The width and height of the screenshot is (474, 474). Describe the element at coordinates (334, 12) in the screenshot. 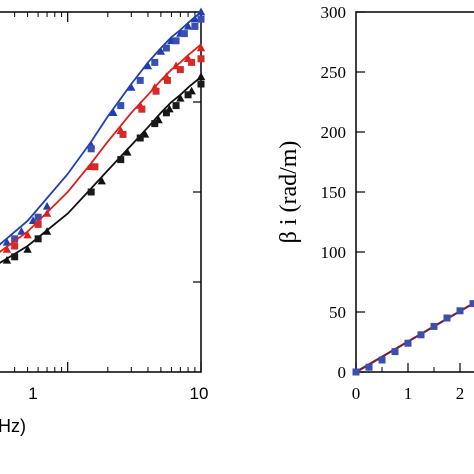

I see `right-ytick-label: 300` at that location.